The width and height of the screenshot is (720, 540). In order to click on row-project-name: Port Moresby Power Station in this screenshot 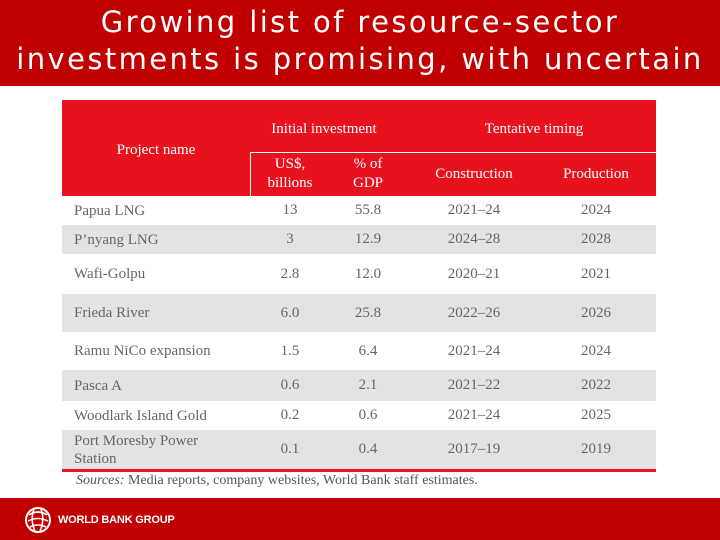, I will do `click(136, 449)`.